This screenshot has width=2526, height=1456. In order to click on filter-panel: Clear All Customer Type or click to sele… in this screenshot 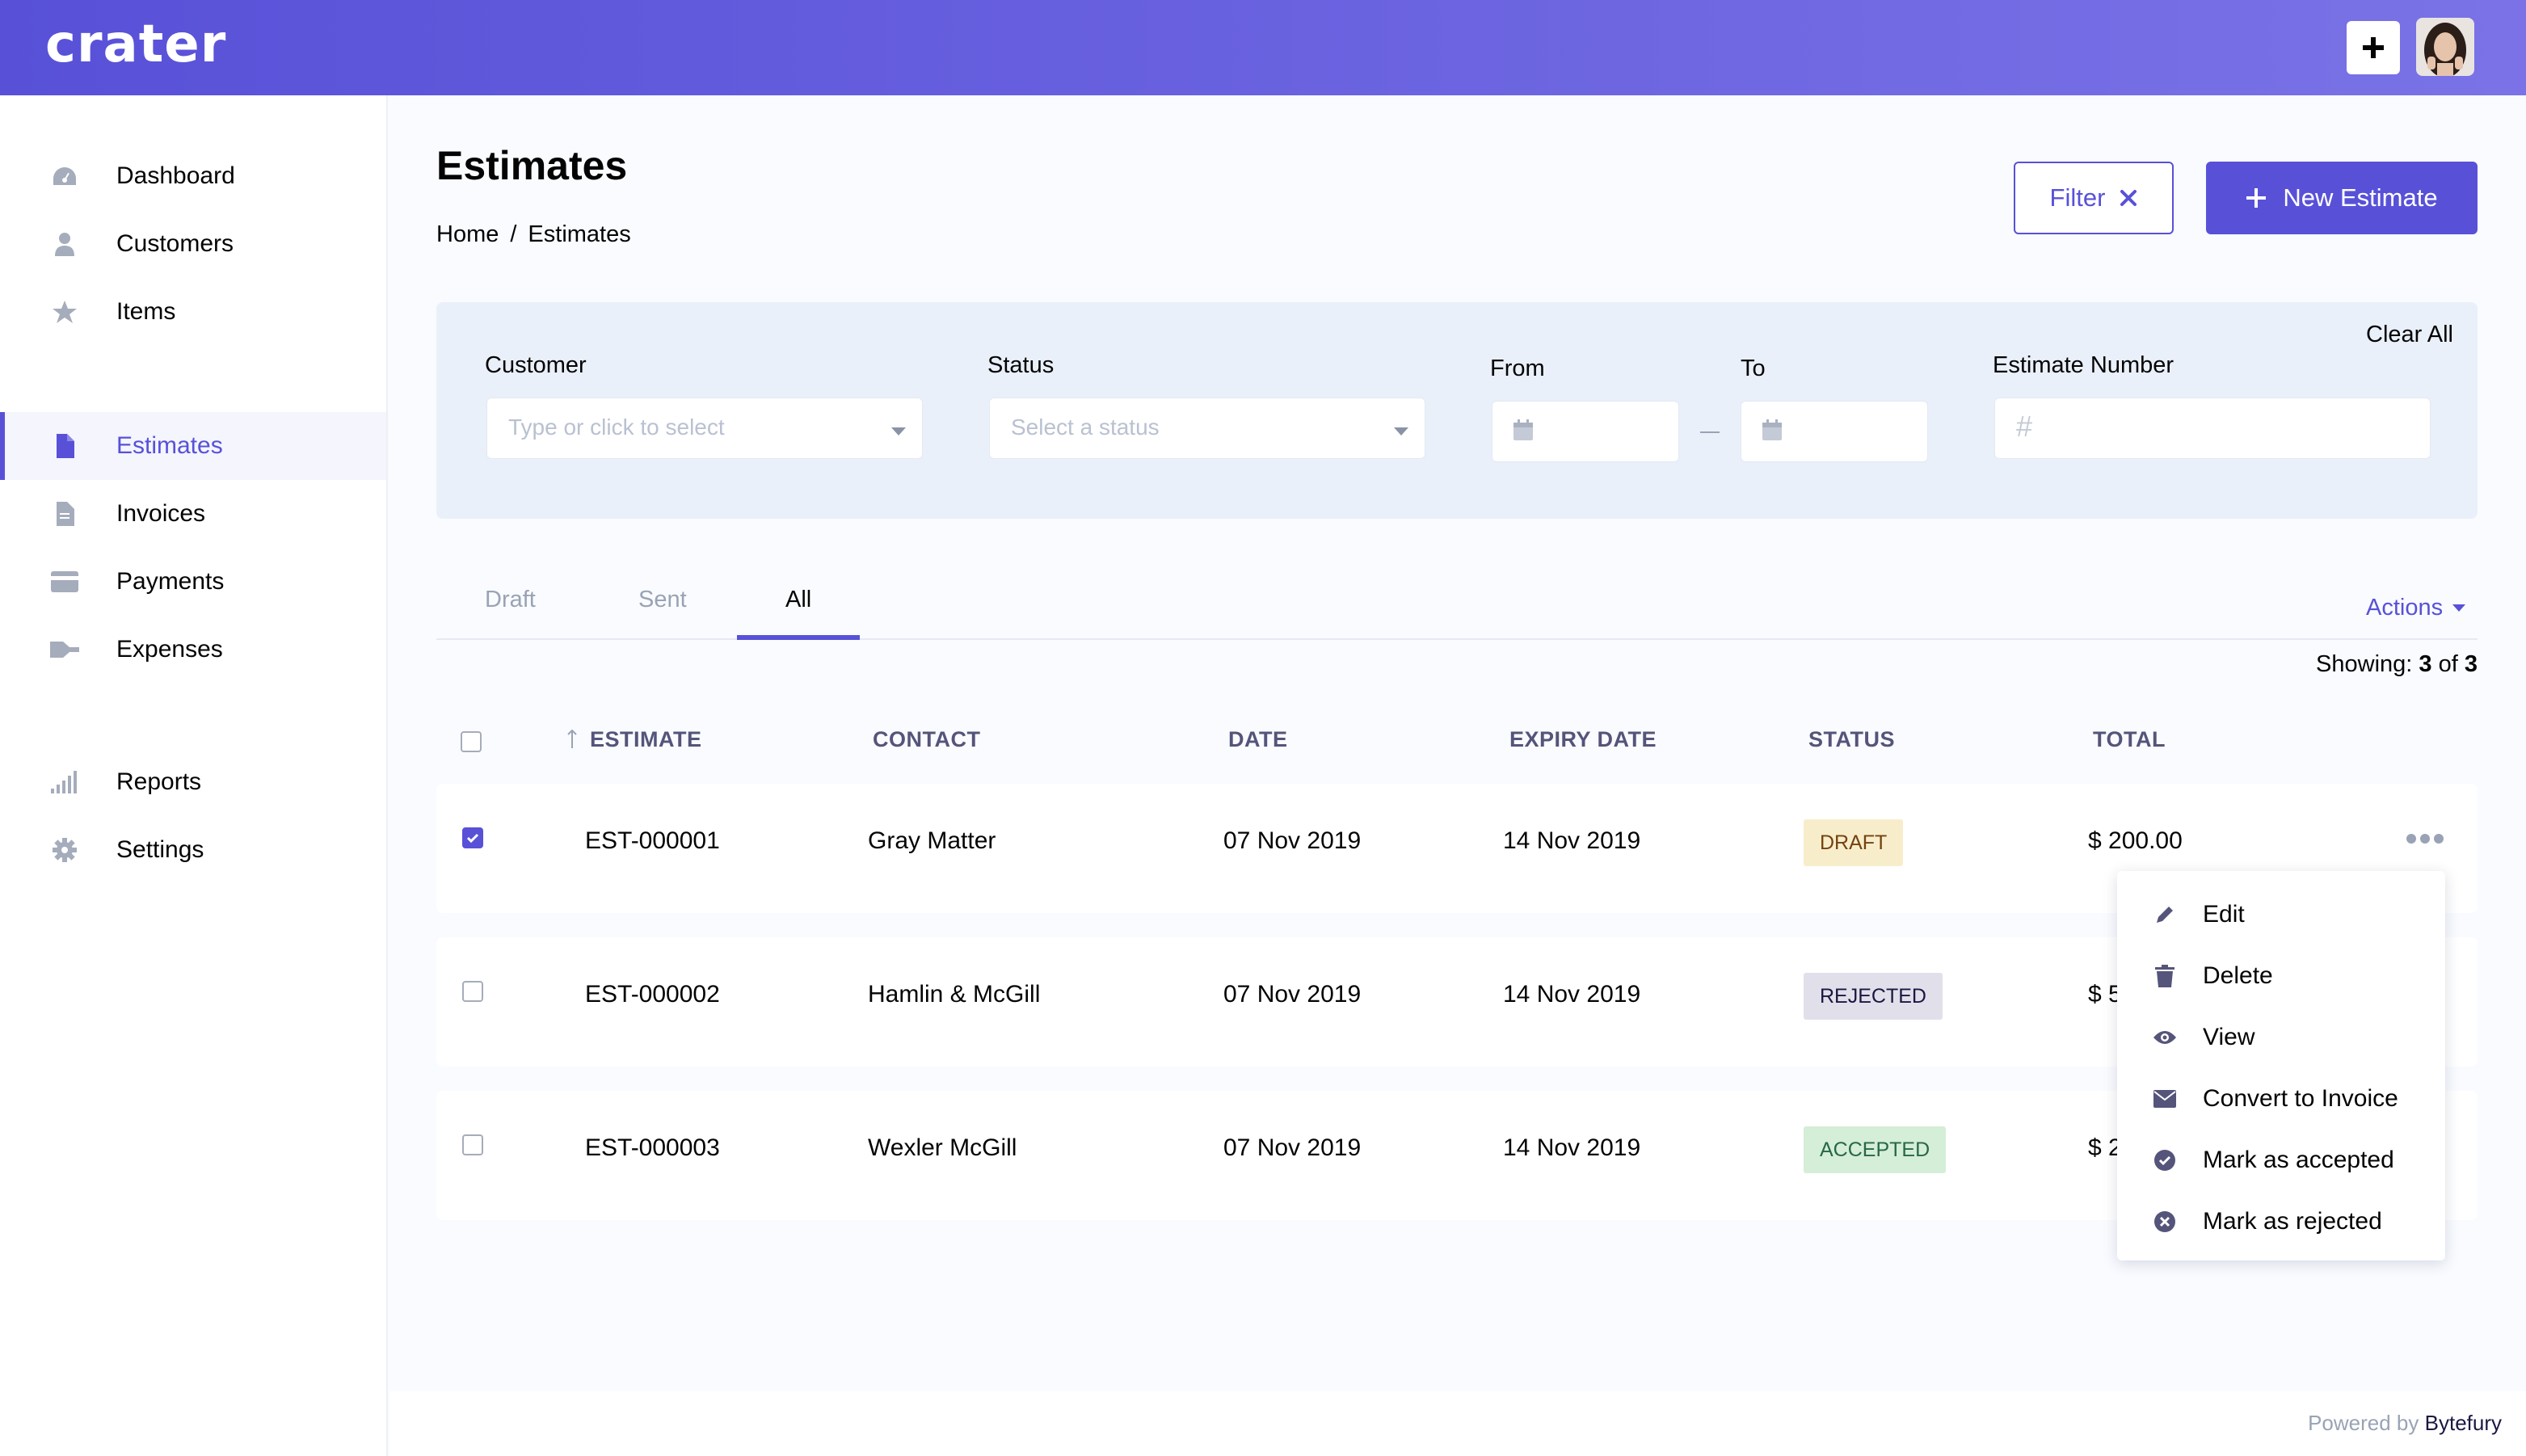, I will do `click(1457, 410)`.